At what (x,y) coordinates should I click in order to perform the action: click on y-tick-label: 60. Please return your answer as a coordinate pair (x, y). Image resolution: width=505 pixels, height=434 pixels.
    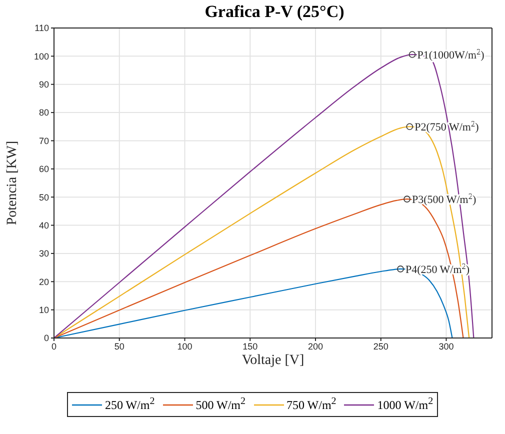
    Looking at the image, I should click on (43, 169).